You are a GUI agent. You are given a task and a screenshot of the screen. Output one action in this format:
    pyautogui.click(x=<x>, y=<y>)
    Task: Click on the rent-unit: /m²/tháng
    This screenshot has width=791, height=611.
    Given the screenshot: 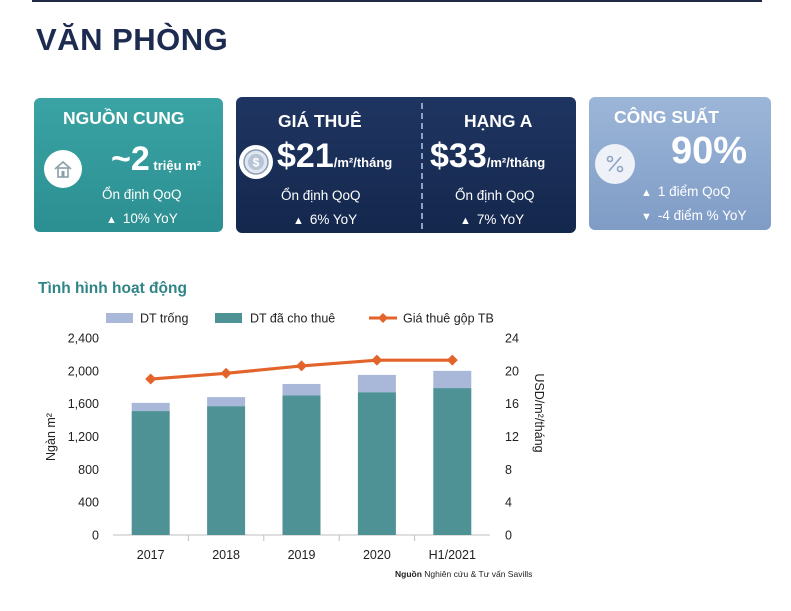 What is the action you would take?
    pyautogui.click(x=363, y=162)
    